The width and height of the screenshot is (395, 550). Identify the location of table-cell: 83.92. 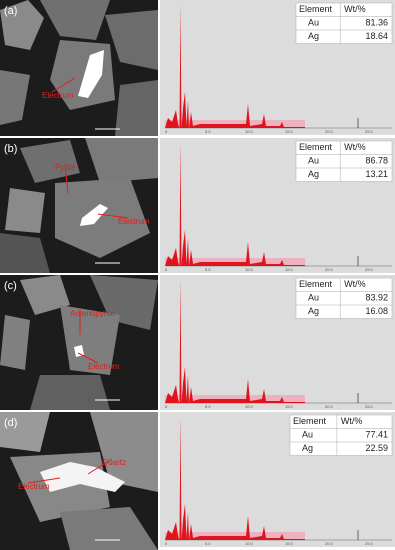
(376, 298).